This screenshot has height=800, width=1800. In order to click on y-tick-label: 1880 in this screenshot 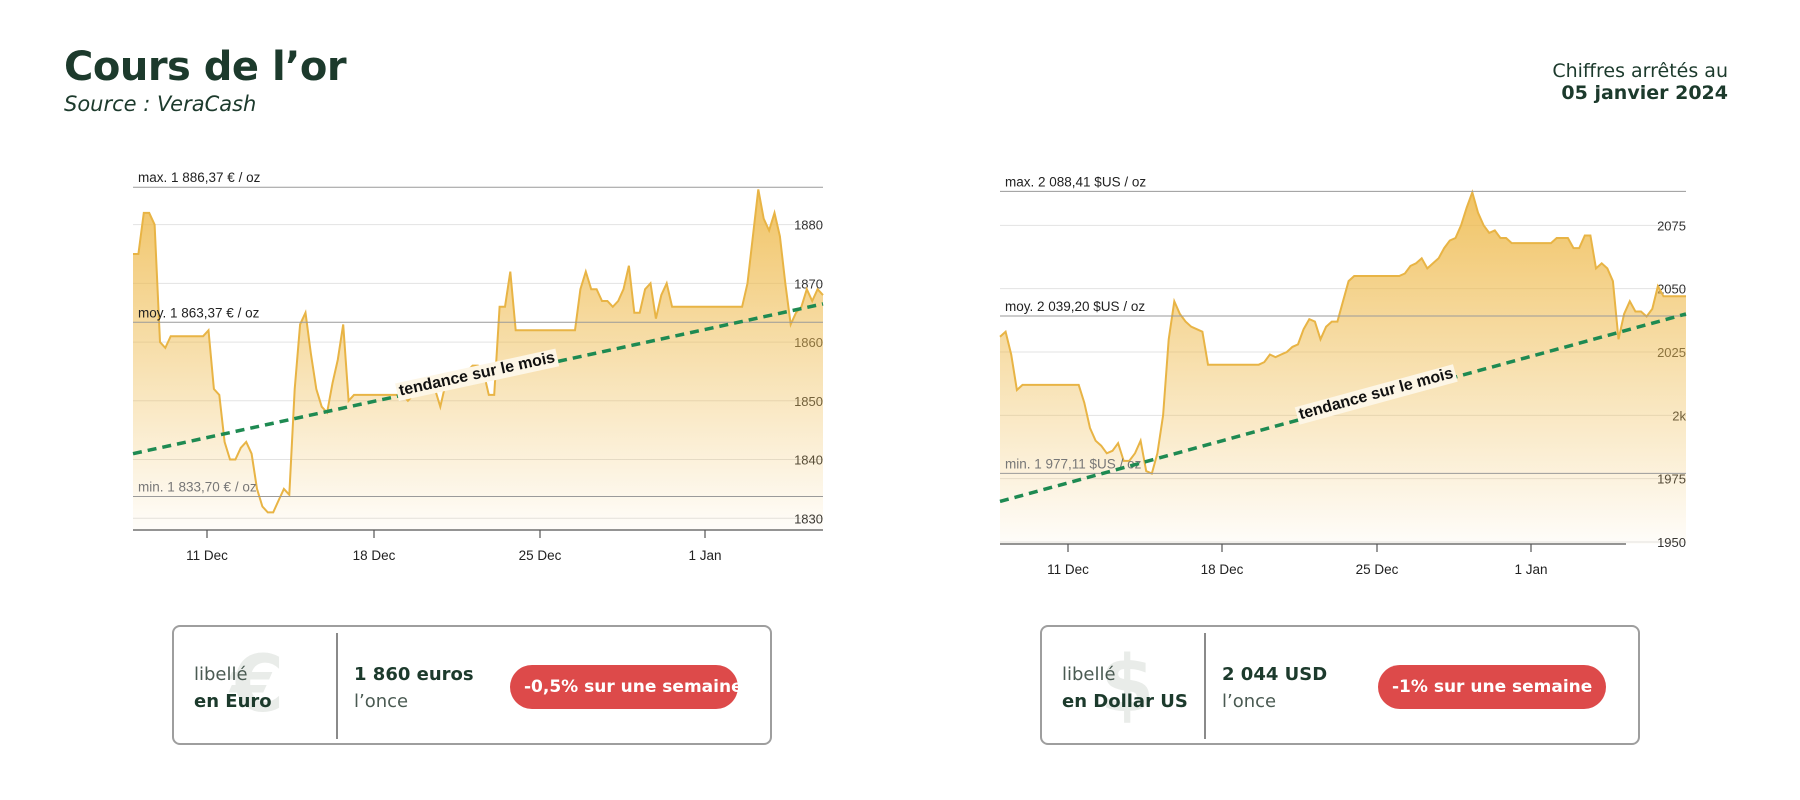, I will do `click(808, 225)`.